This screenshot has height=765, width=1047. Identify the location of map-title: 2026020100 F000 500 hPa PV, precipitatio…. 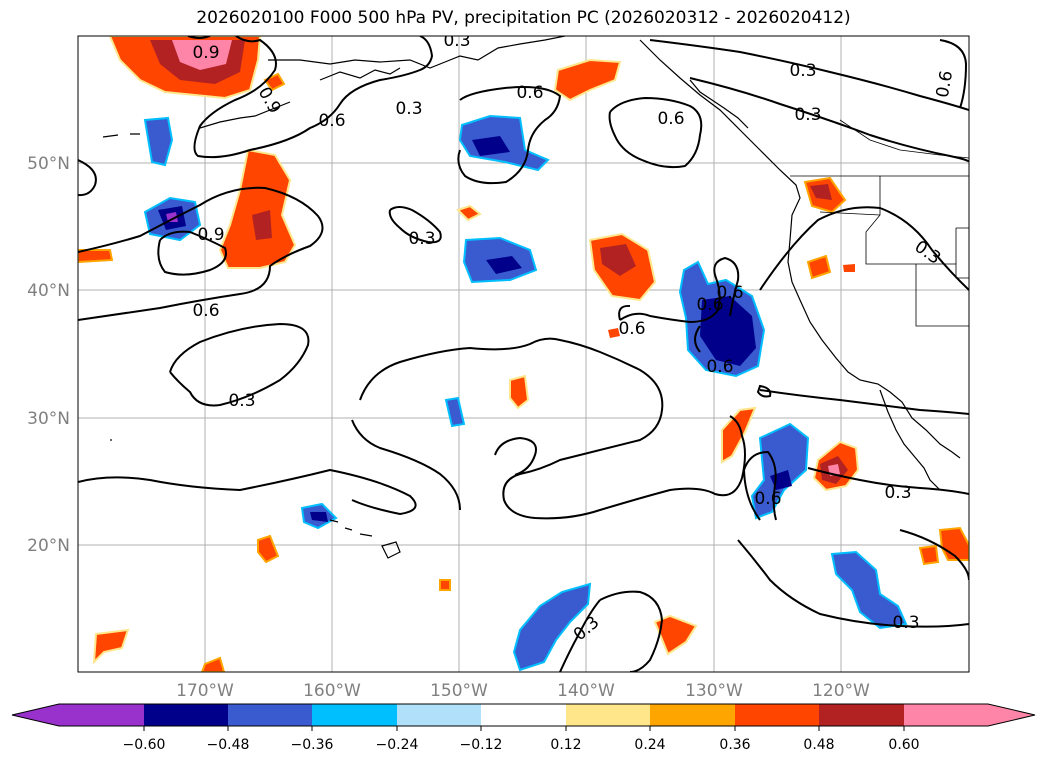
(523, 18).